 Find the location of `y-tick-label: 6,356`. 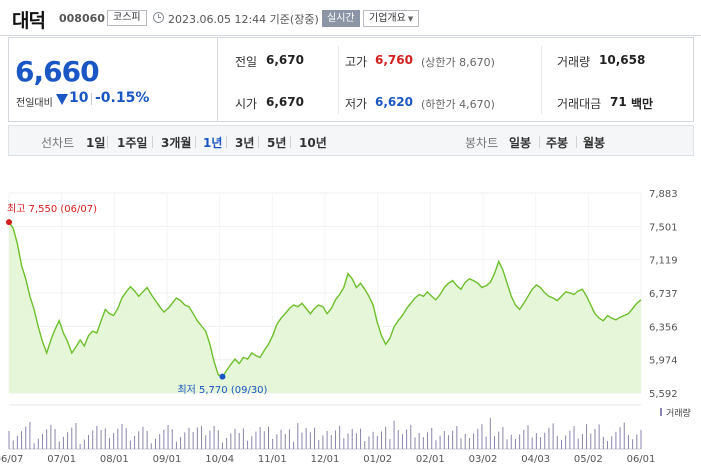

y-tick-label: 6,356 is located at coordinates (663, 327).